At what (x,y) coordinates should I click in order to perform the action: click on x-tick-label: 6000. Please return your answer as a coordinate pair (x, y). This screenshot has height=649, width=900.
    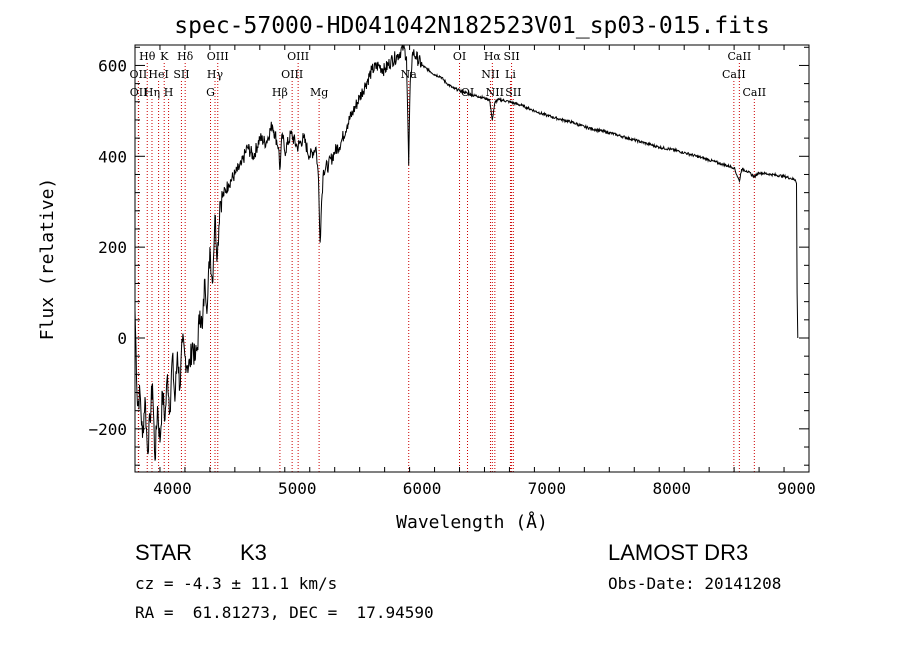
    Looking at the image, I should click on (422, 488).